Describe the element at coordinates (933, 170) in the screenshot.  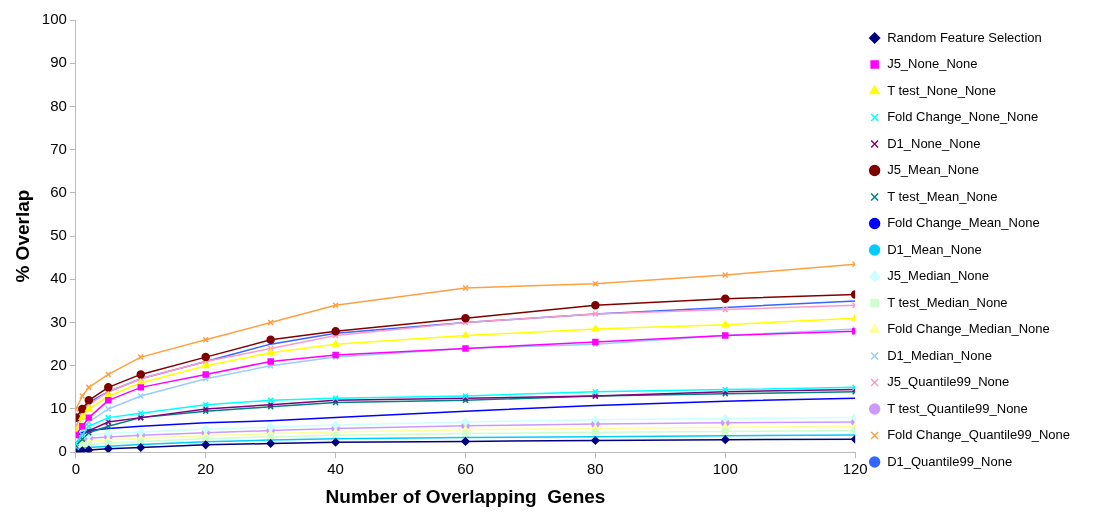
I see `legend-label: J5_Mean_None` at that location.